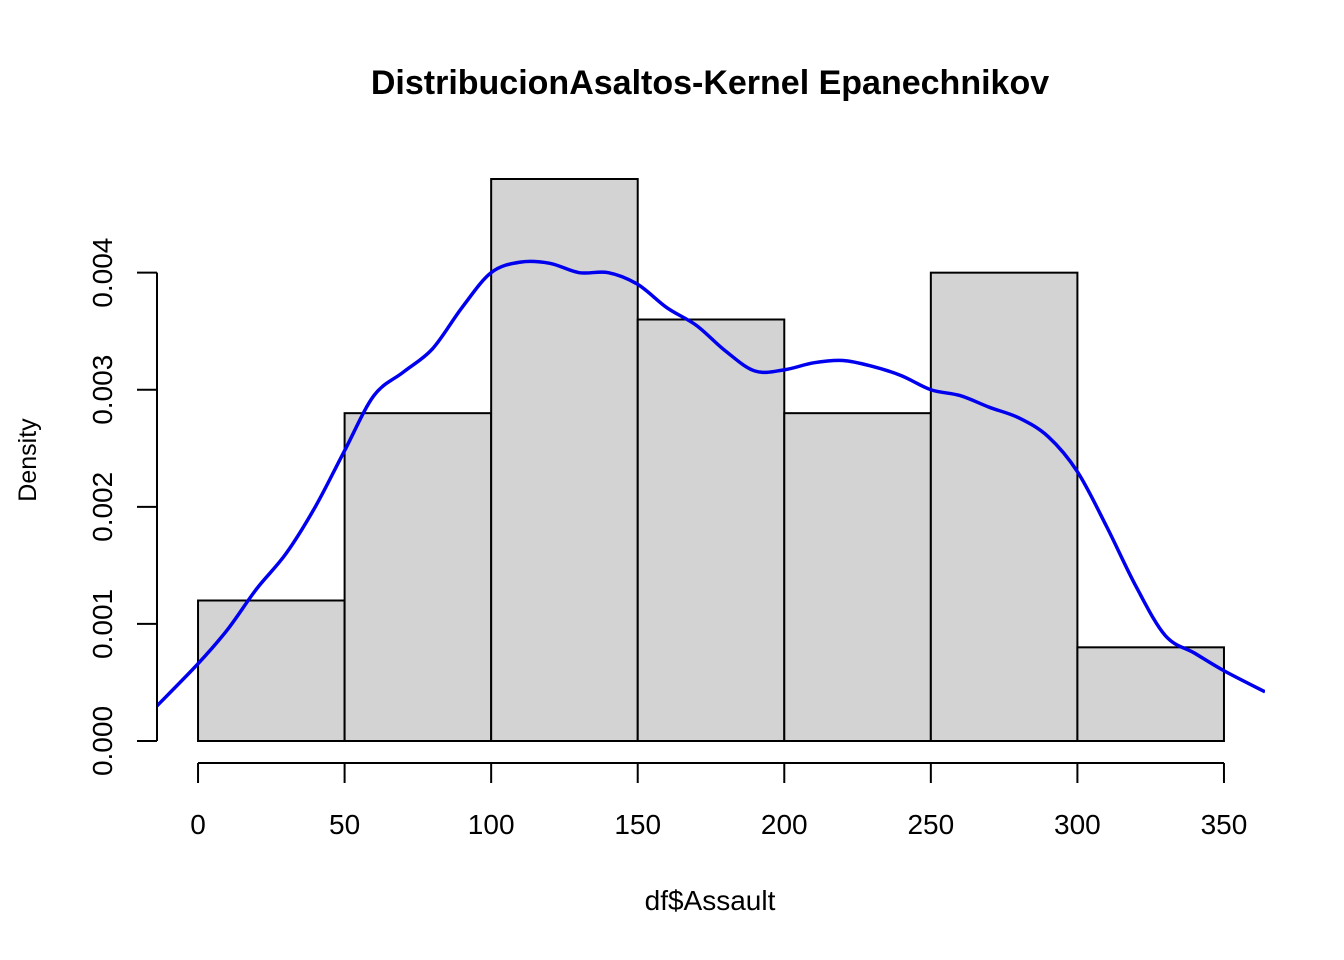  Describe the element at coordinates (719, 801) in the screenshot. I see `x-axis: 0 50 100 150 200 250 300 350` at that location.